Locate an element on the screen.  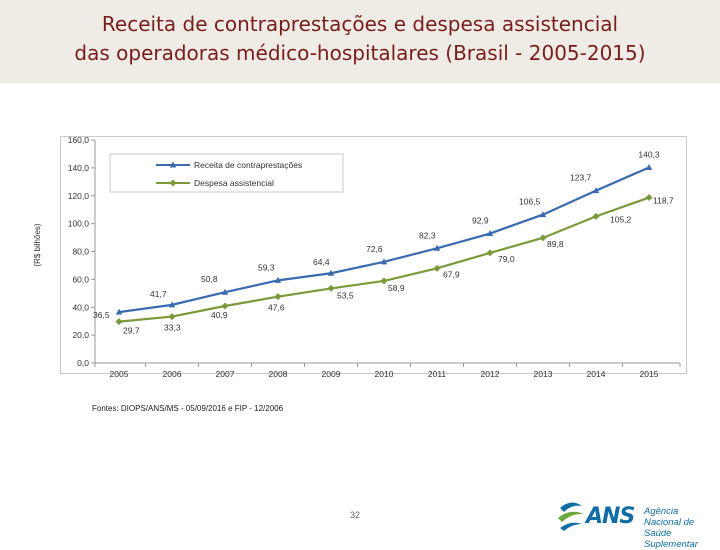
receita-data-label: 64,4 is located at coordinates (321, 262).